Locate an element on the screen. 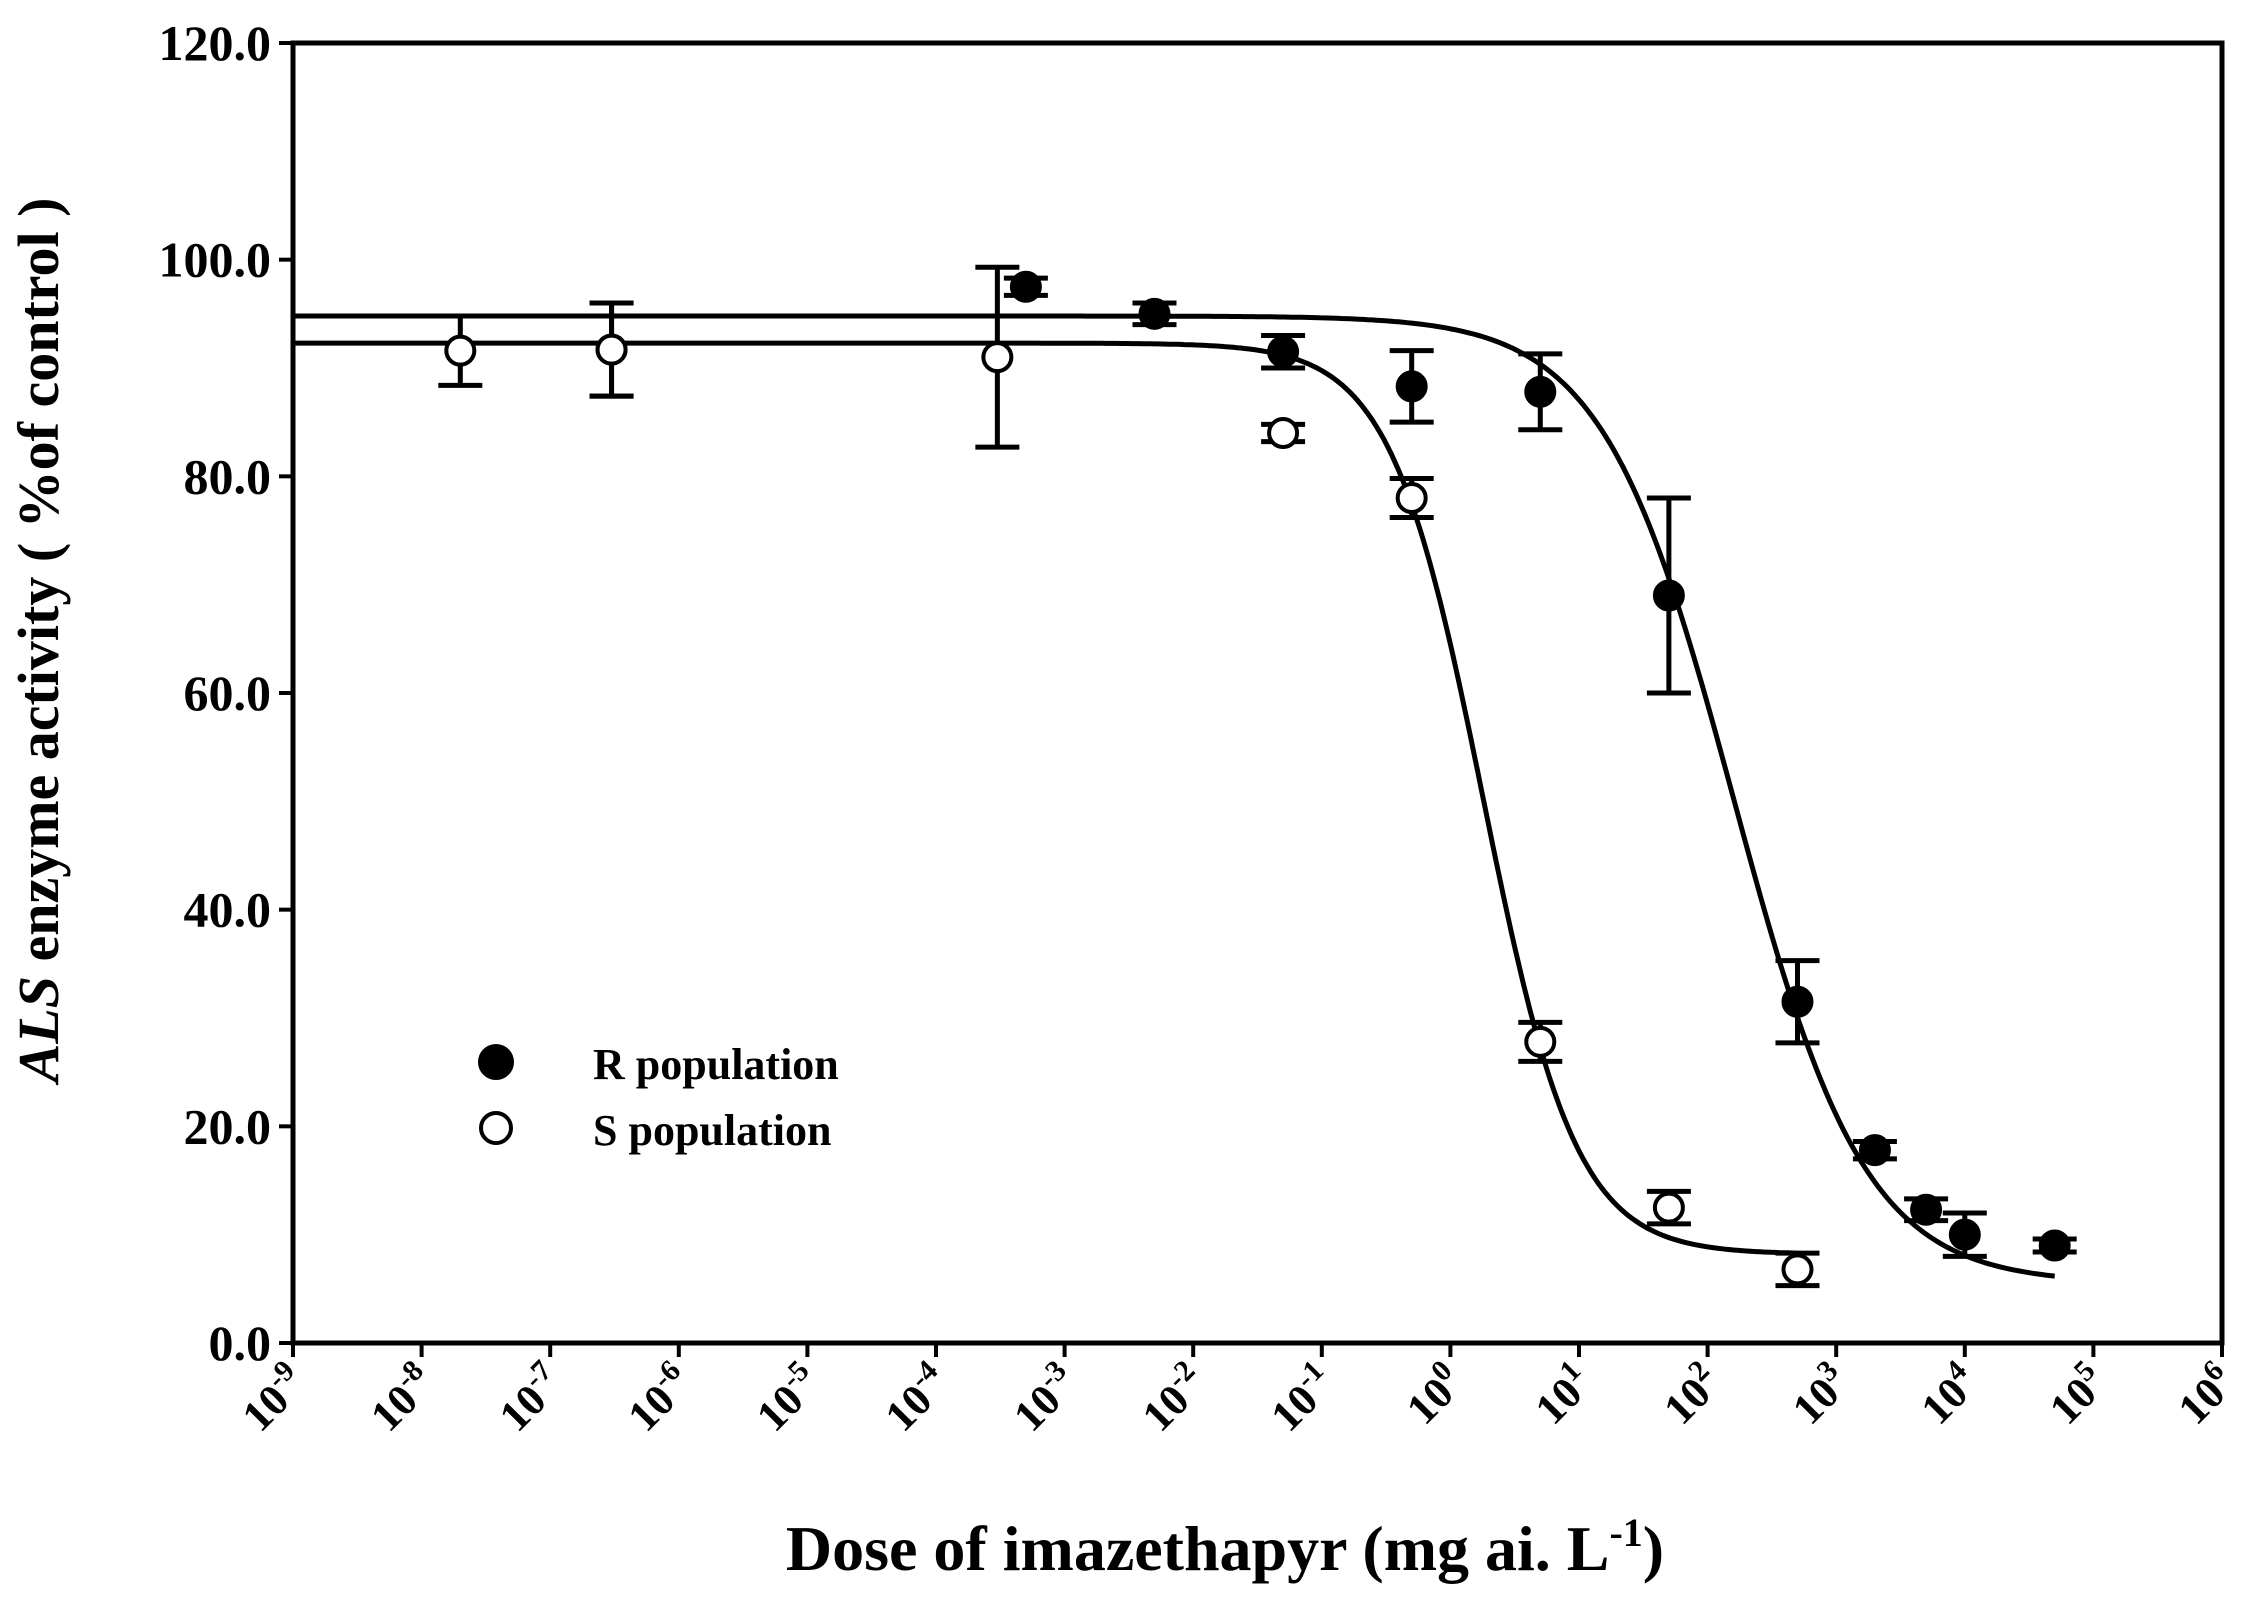  x-tick-label: 100 is located at coordinates (1434, 1394).